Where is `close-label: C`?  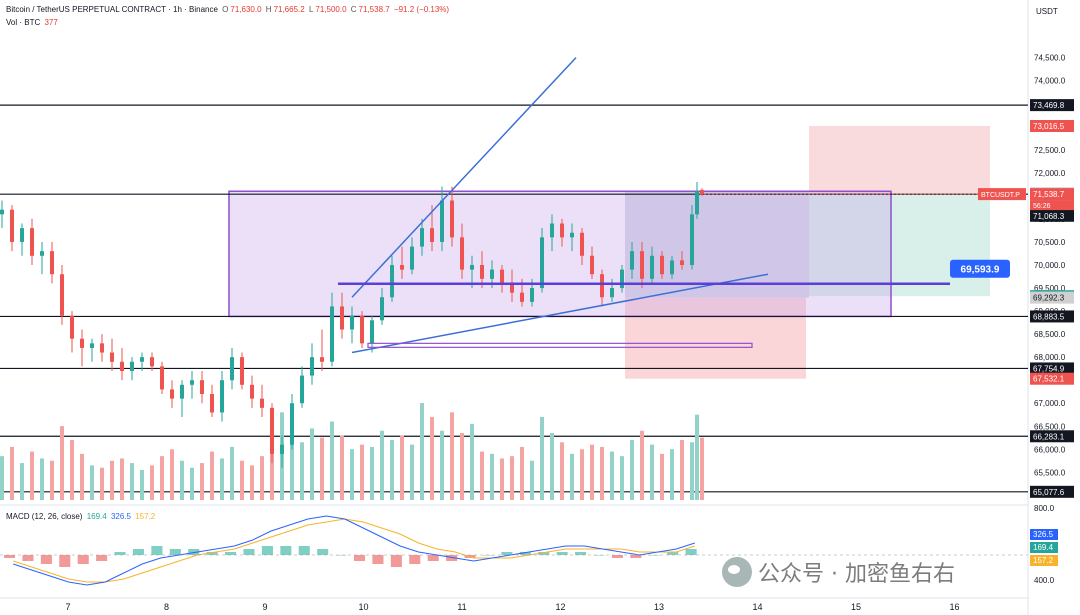 close-label: C is located at coordinates (353, 9).